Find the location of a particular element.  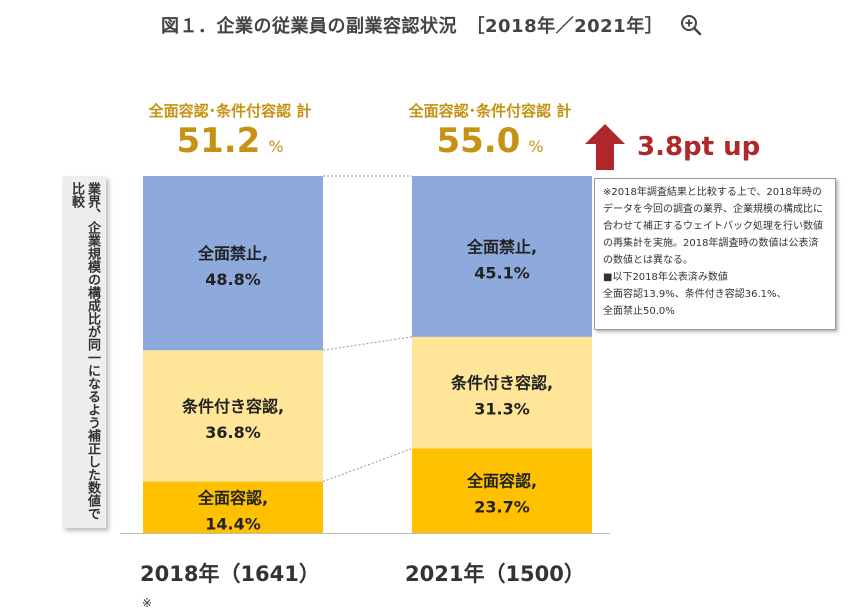

x-label-2021: 2021年（1500） is located at coordinates (497, 573).